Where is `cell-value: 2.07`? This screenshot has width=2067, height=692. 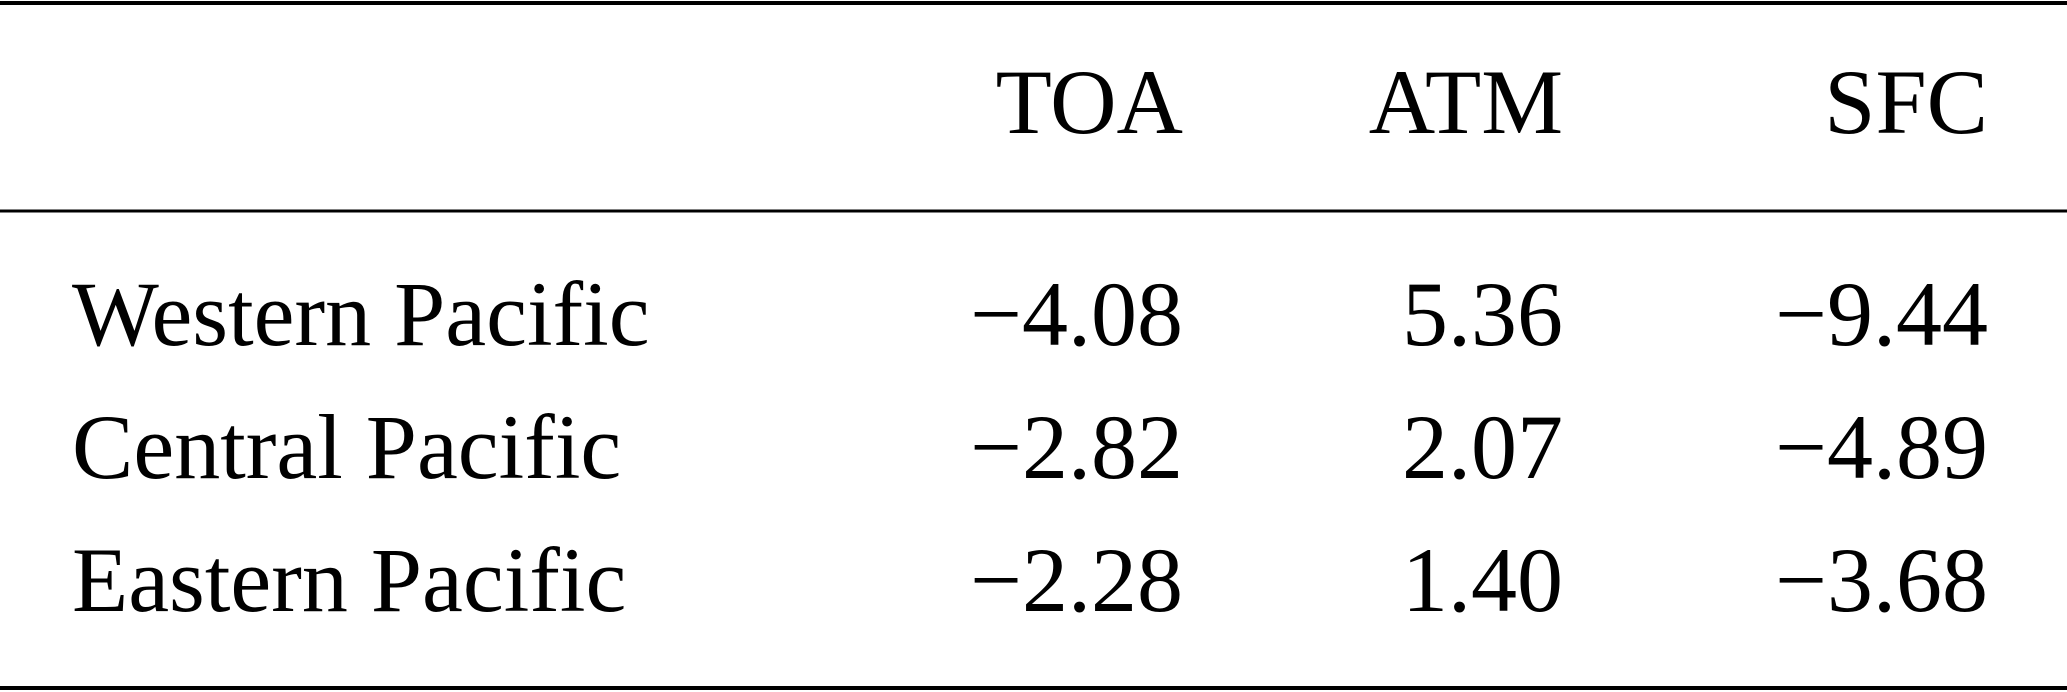
cell-value: 2.07 is located at coordinates (1482, 447).